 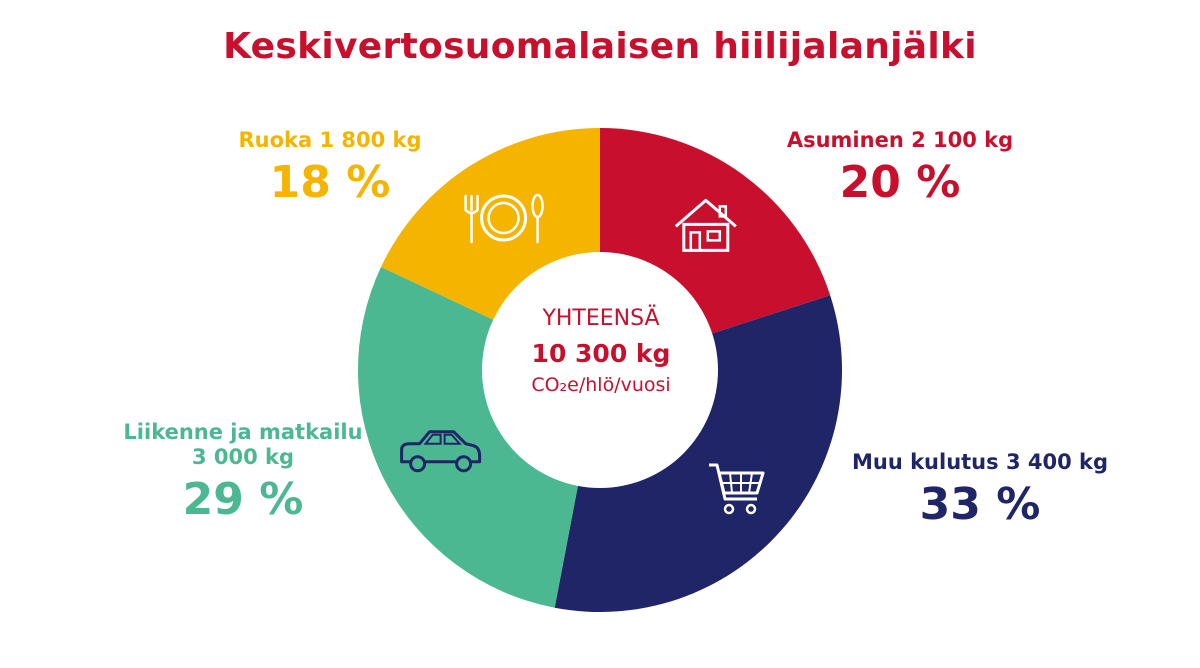 What do you see at coordinates (600, 46) in the screenshot?
I see `chart-title: Keskivertosuomalaisen hiilijalanjälki` at bounding box center [600, 46].